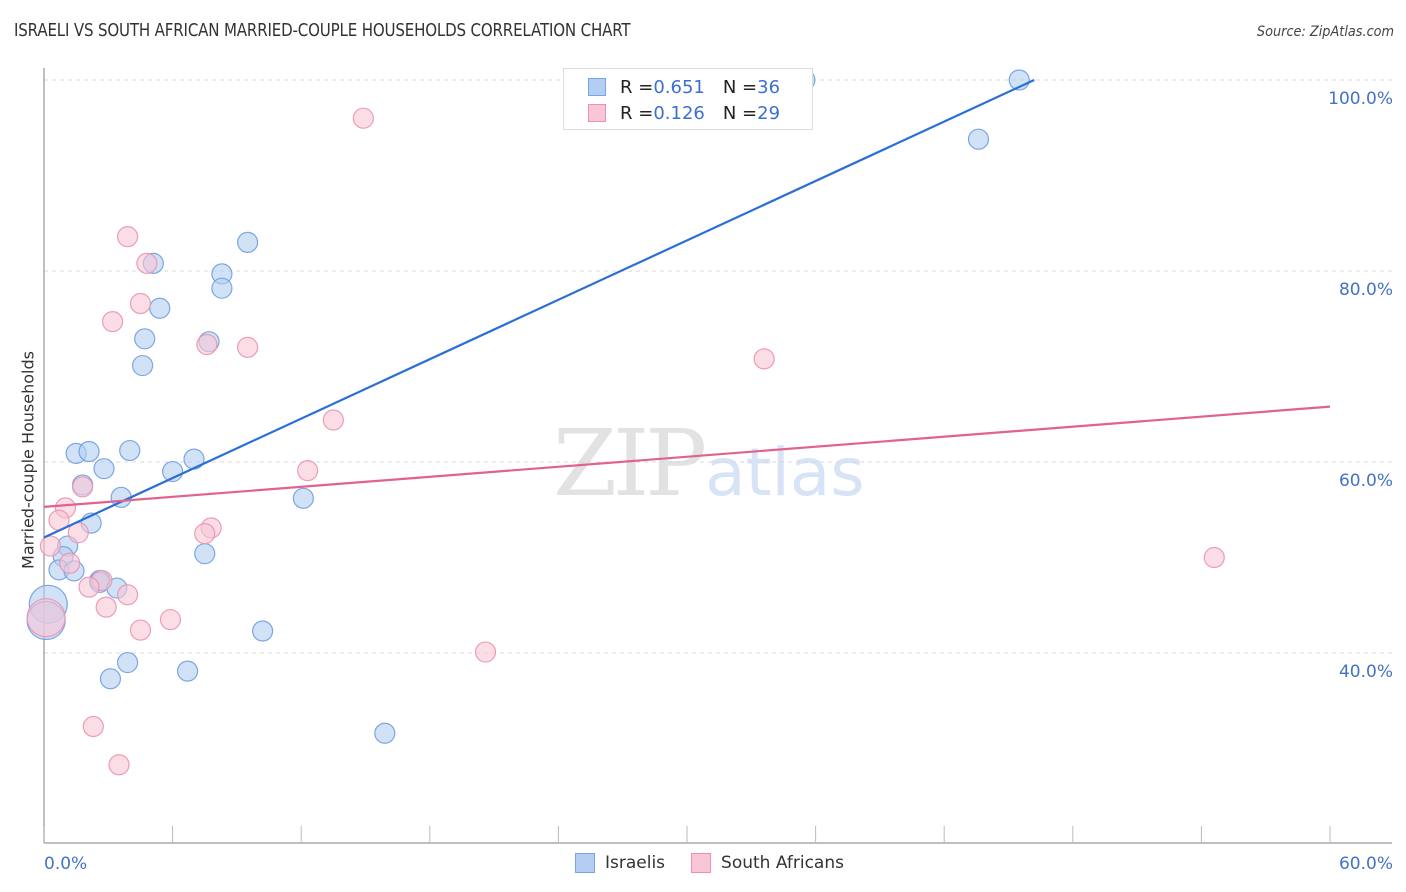 The image size is (1406, 892). I want to click on source-label: Source: ZipAtlas.com, so click(1325, 32).